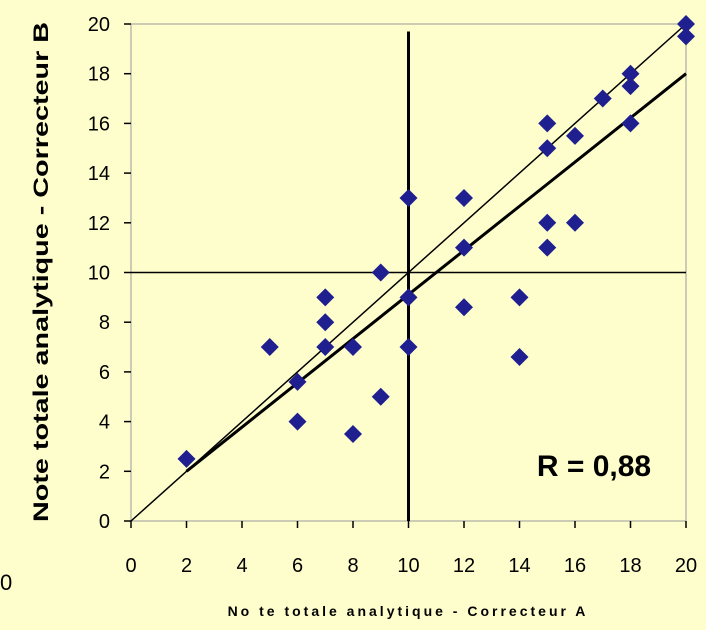  I want to click on x-tick-label: 10, so click(408, 566).